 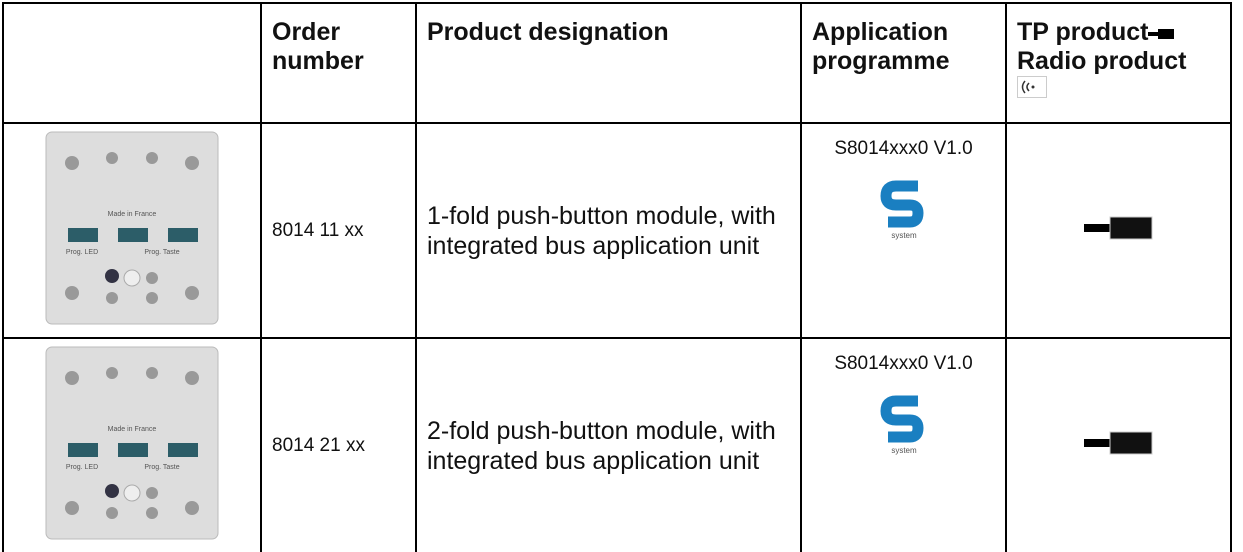 What do you see at coordinates (608, 63) in the screenshot?
I see `header-cell: Product designation` at bounding box center [608, 63].